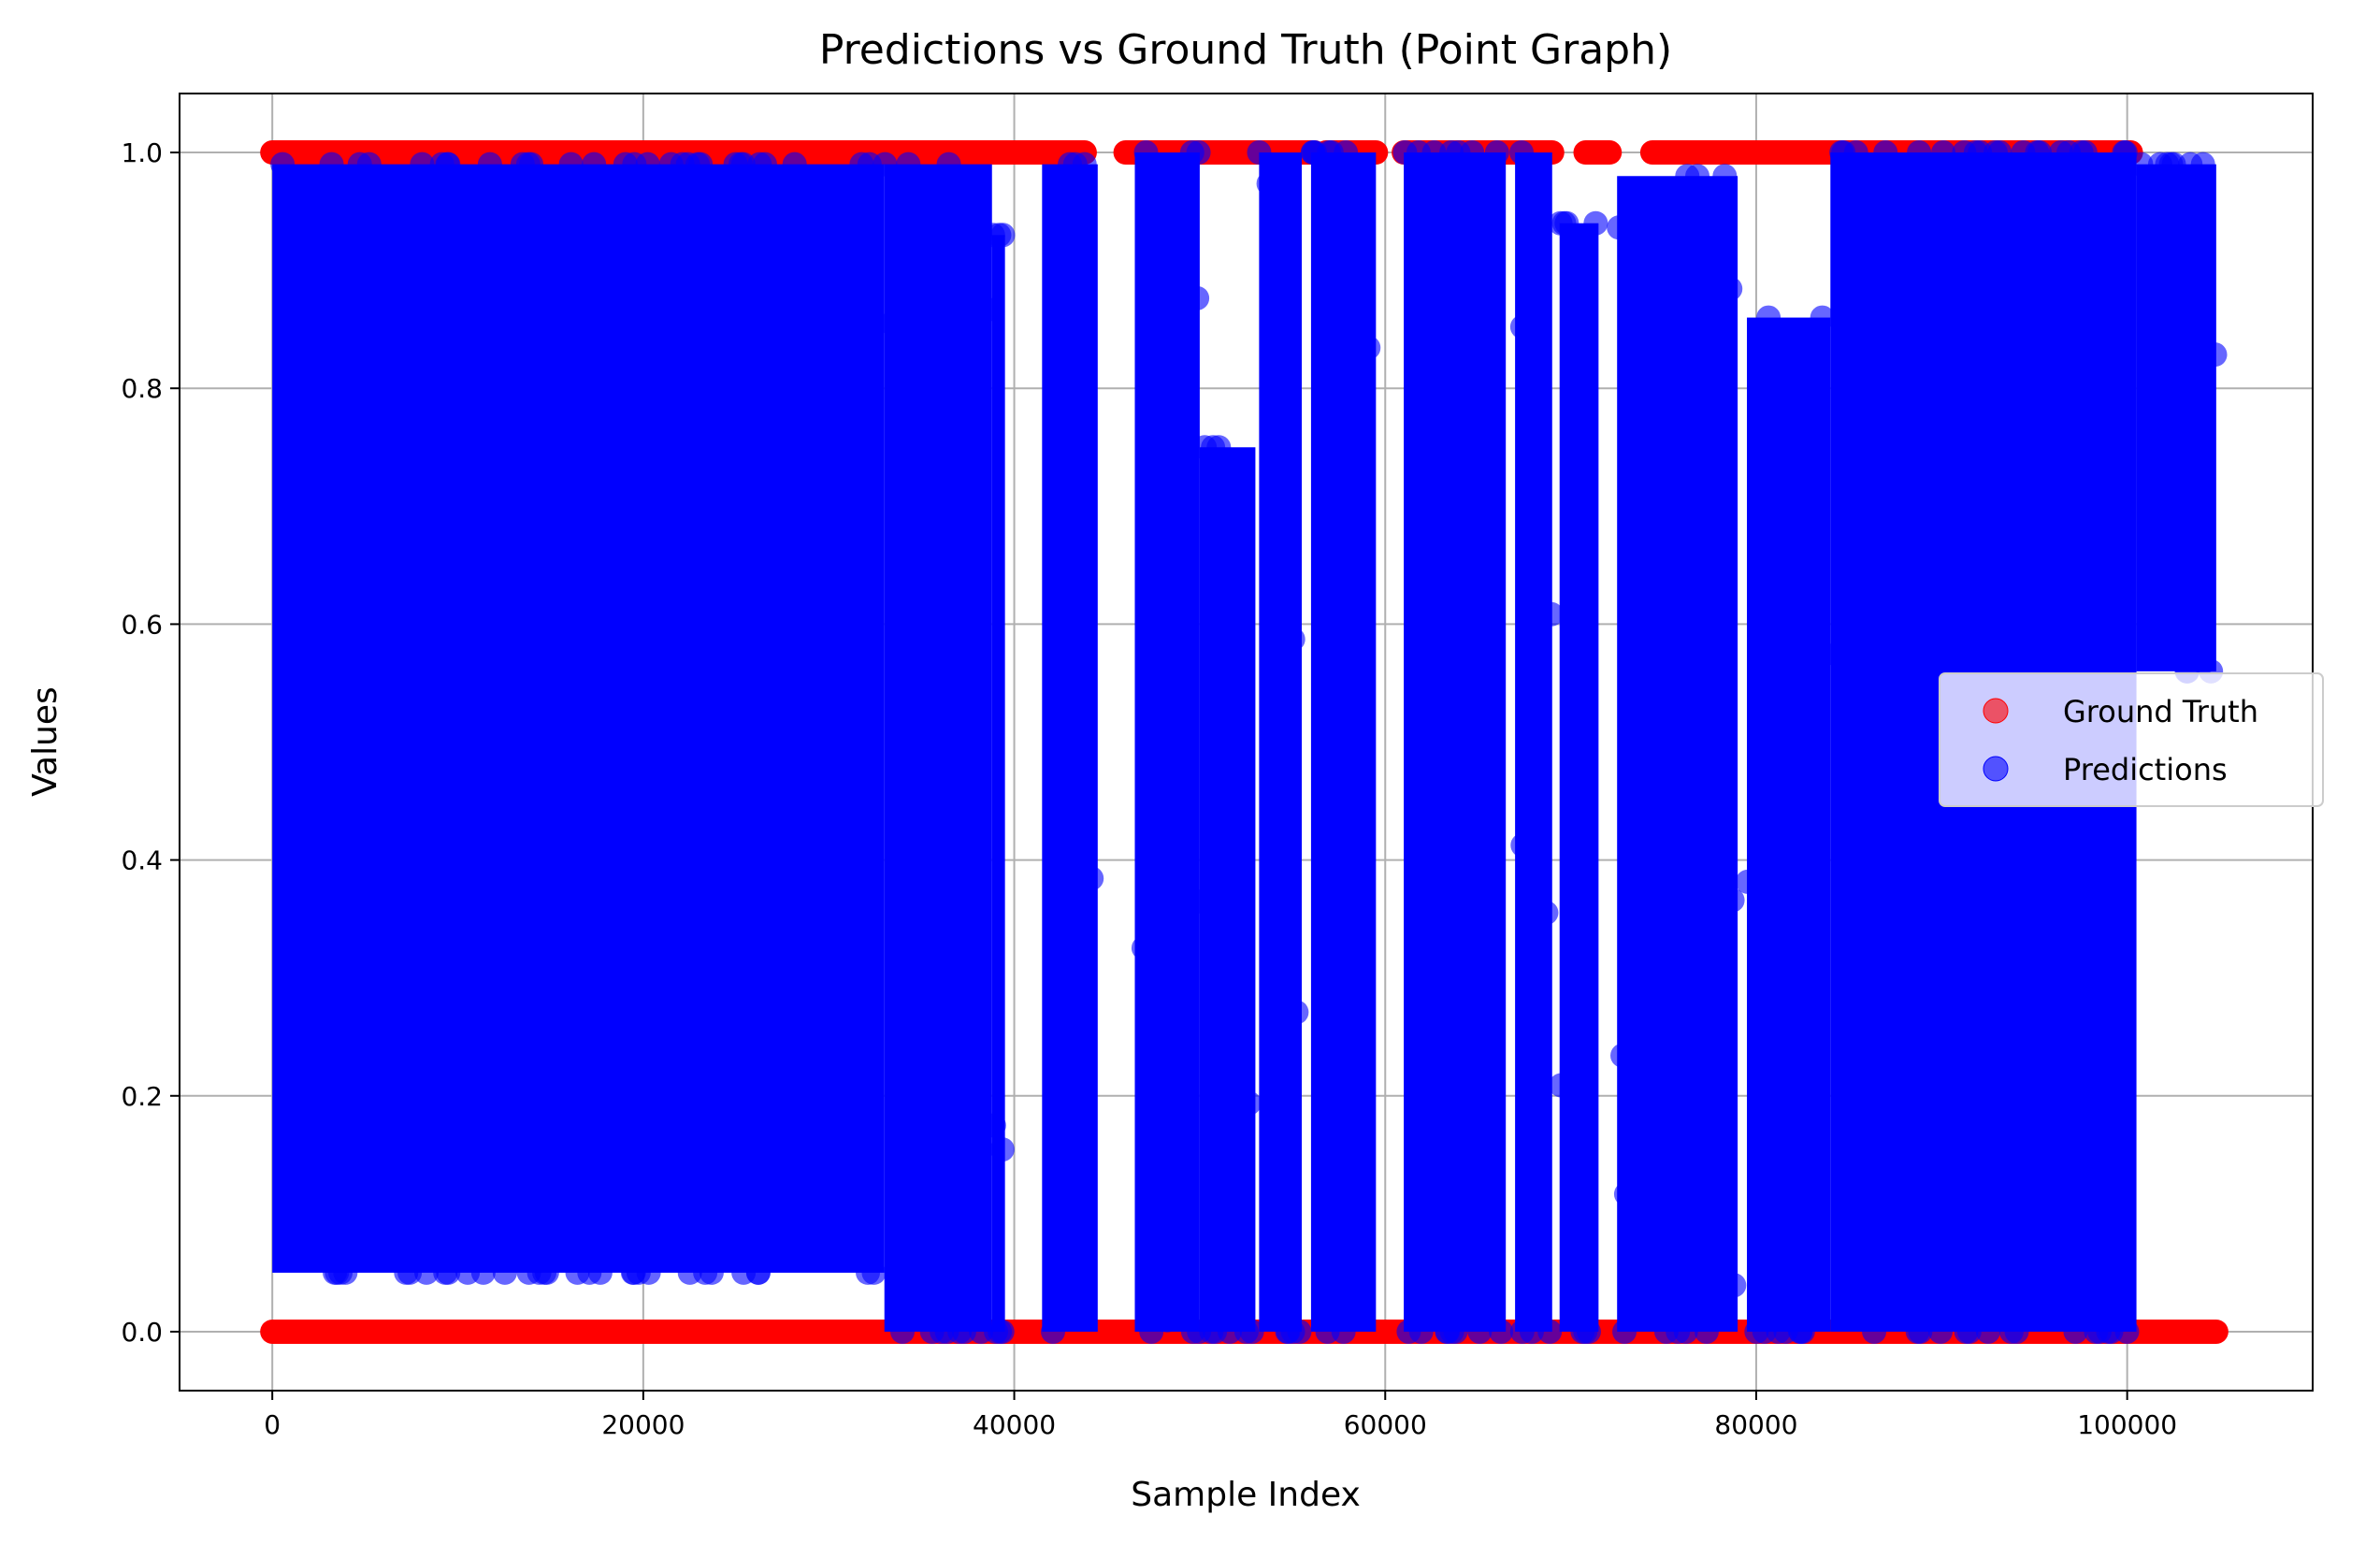 The height and width of the screenshot is (1544, 2380). What do you see at coordinates (1755, 1424) in the screenshot?
I see `x-tick-label: 80000` at bounding box center [1755, 1424].